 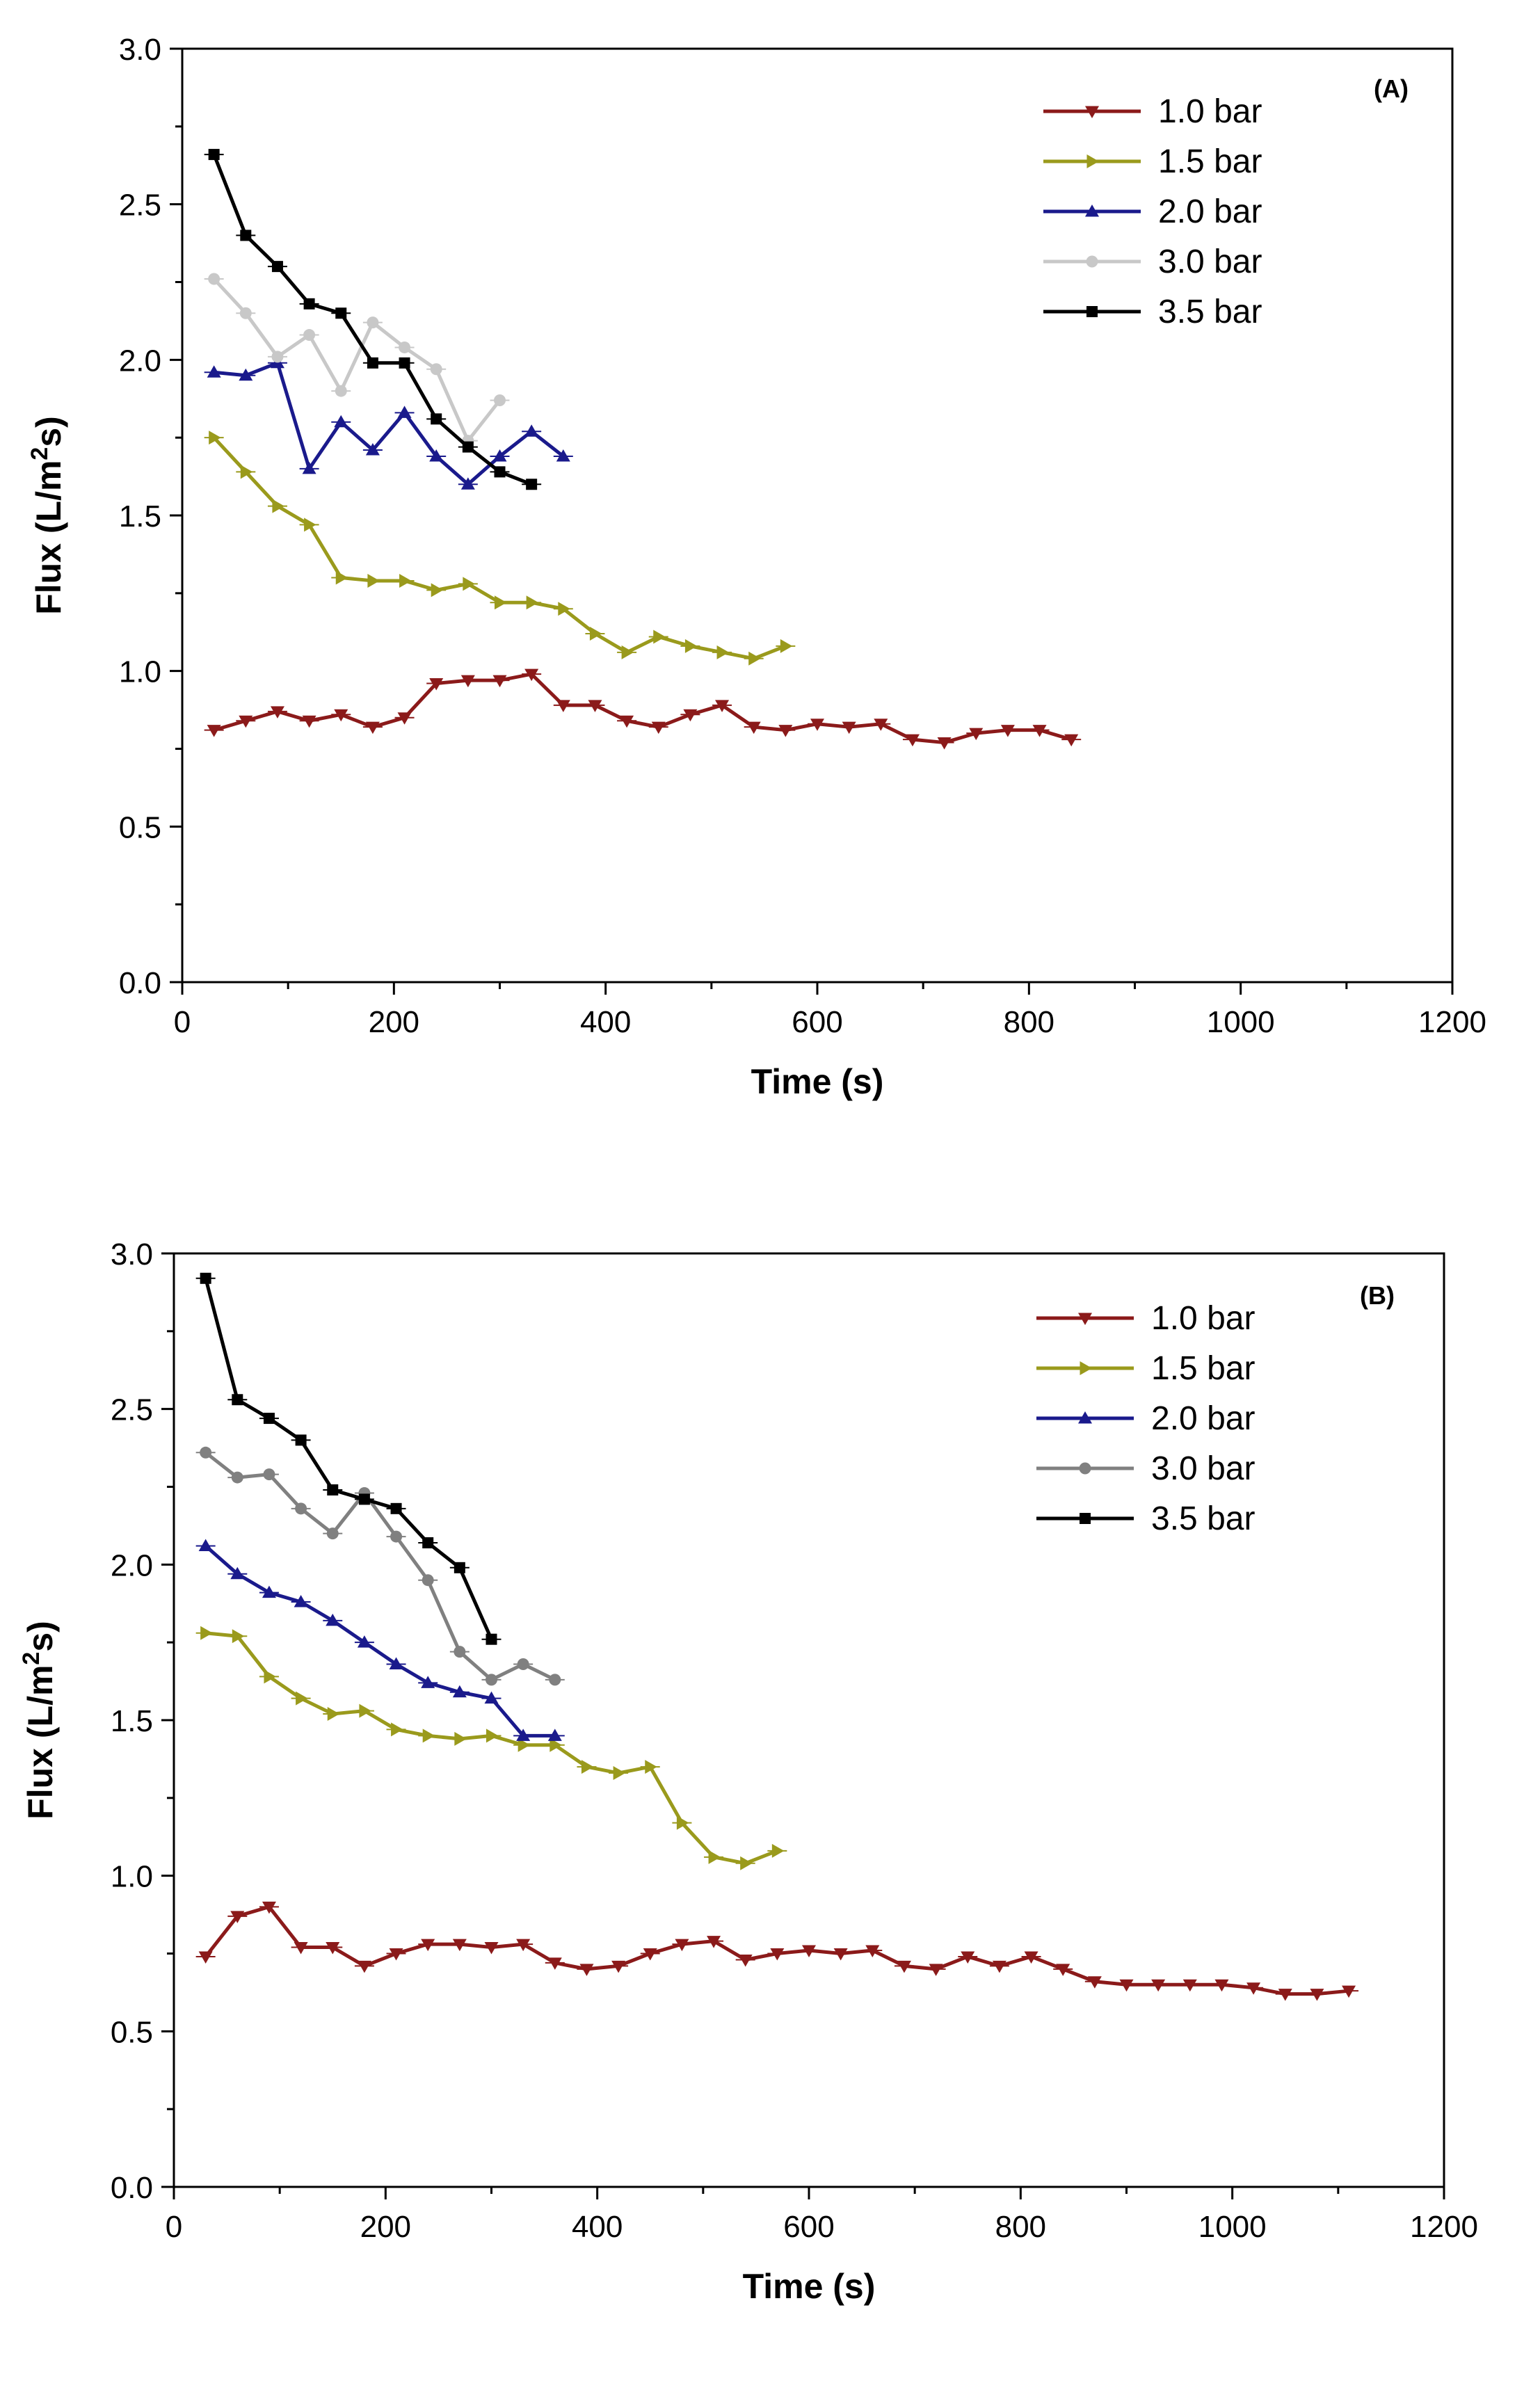 What do you see at coordinates (1020, 2227) in the screenshot?
I see `x-tick-label: 800` at bounding box center [1020, 2227].